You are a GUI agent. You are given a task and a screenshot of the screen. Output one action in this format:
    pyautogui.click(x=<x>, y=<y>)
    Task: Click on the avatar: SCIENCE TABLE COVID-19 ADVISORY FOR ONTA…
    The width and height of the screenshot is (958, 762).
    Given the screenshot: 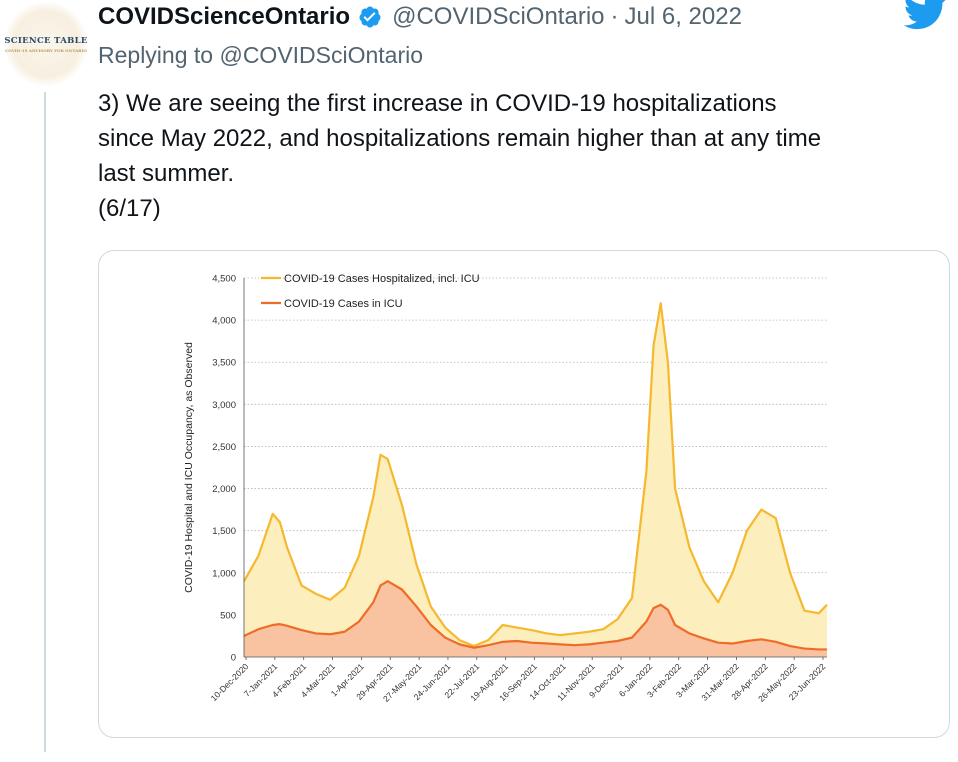 What is the action you would take?
    pyautogui.click(x=46, y=44)
    